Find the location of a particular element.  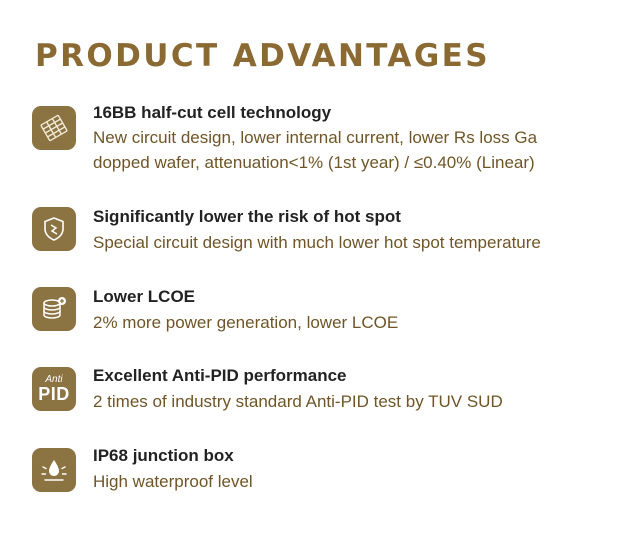

advantage-title: IP68 junction box is located at coordinates (163, 455).